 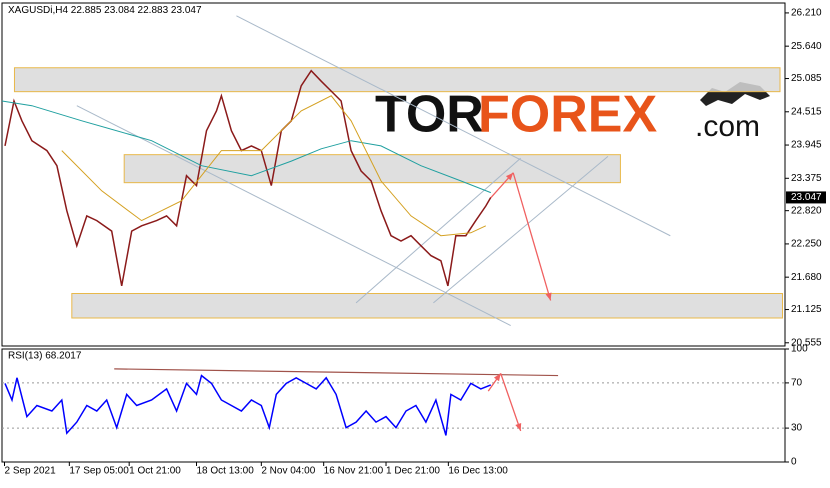 What do you see at coordinates (806, 145) in the screenshot?
I see `y-tick-label: 23.945` at bounding box center [806, 145].